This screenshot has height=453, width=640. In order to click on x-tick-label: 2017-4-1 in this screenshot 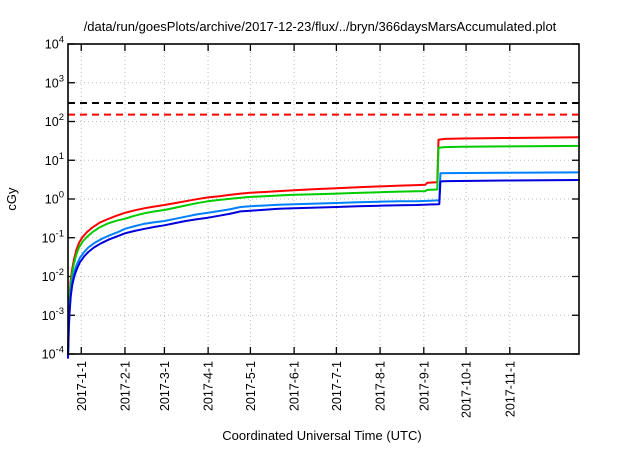, I will do `click(209, 386)`.